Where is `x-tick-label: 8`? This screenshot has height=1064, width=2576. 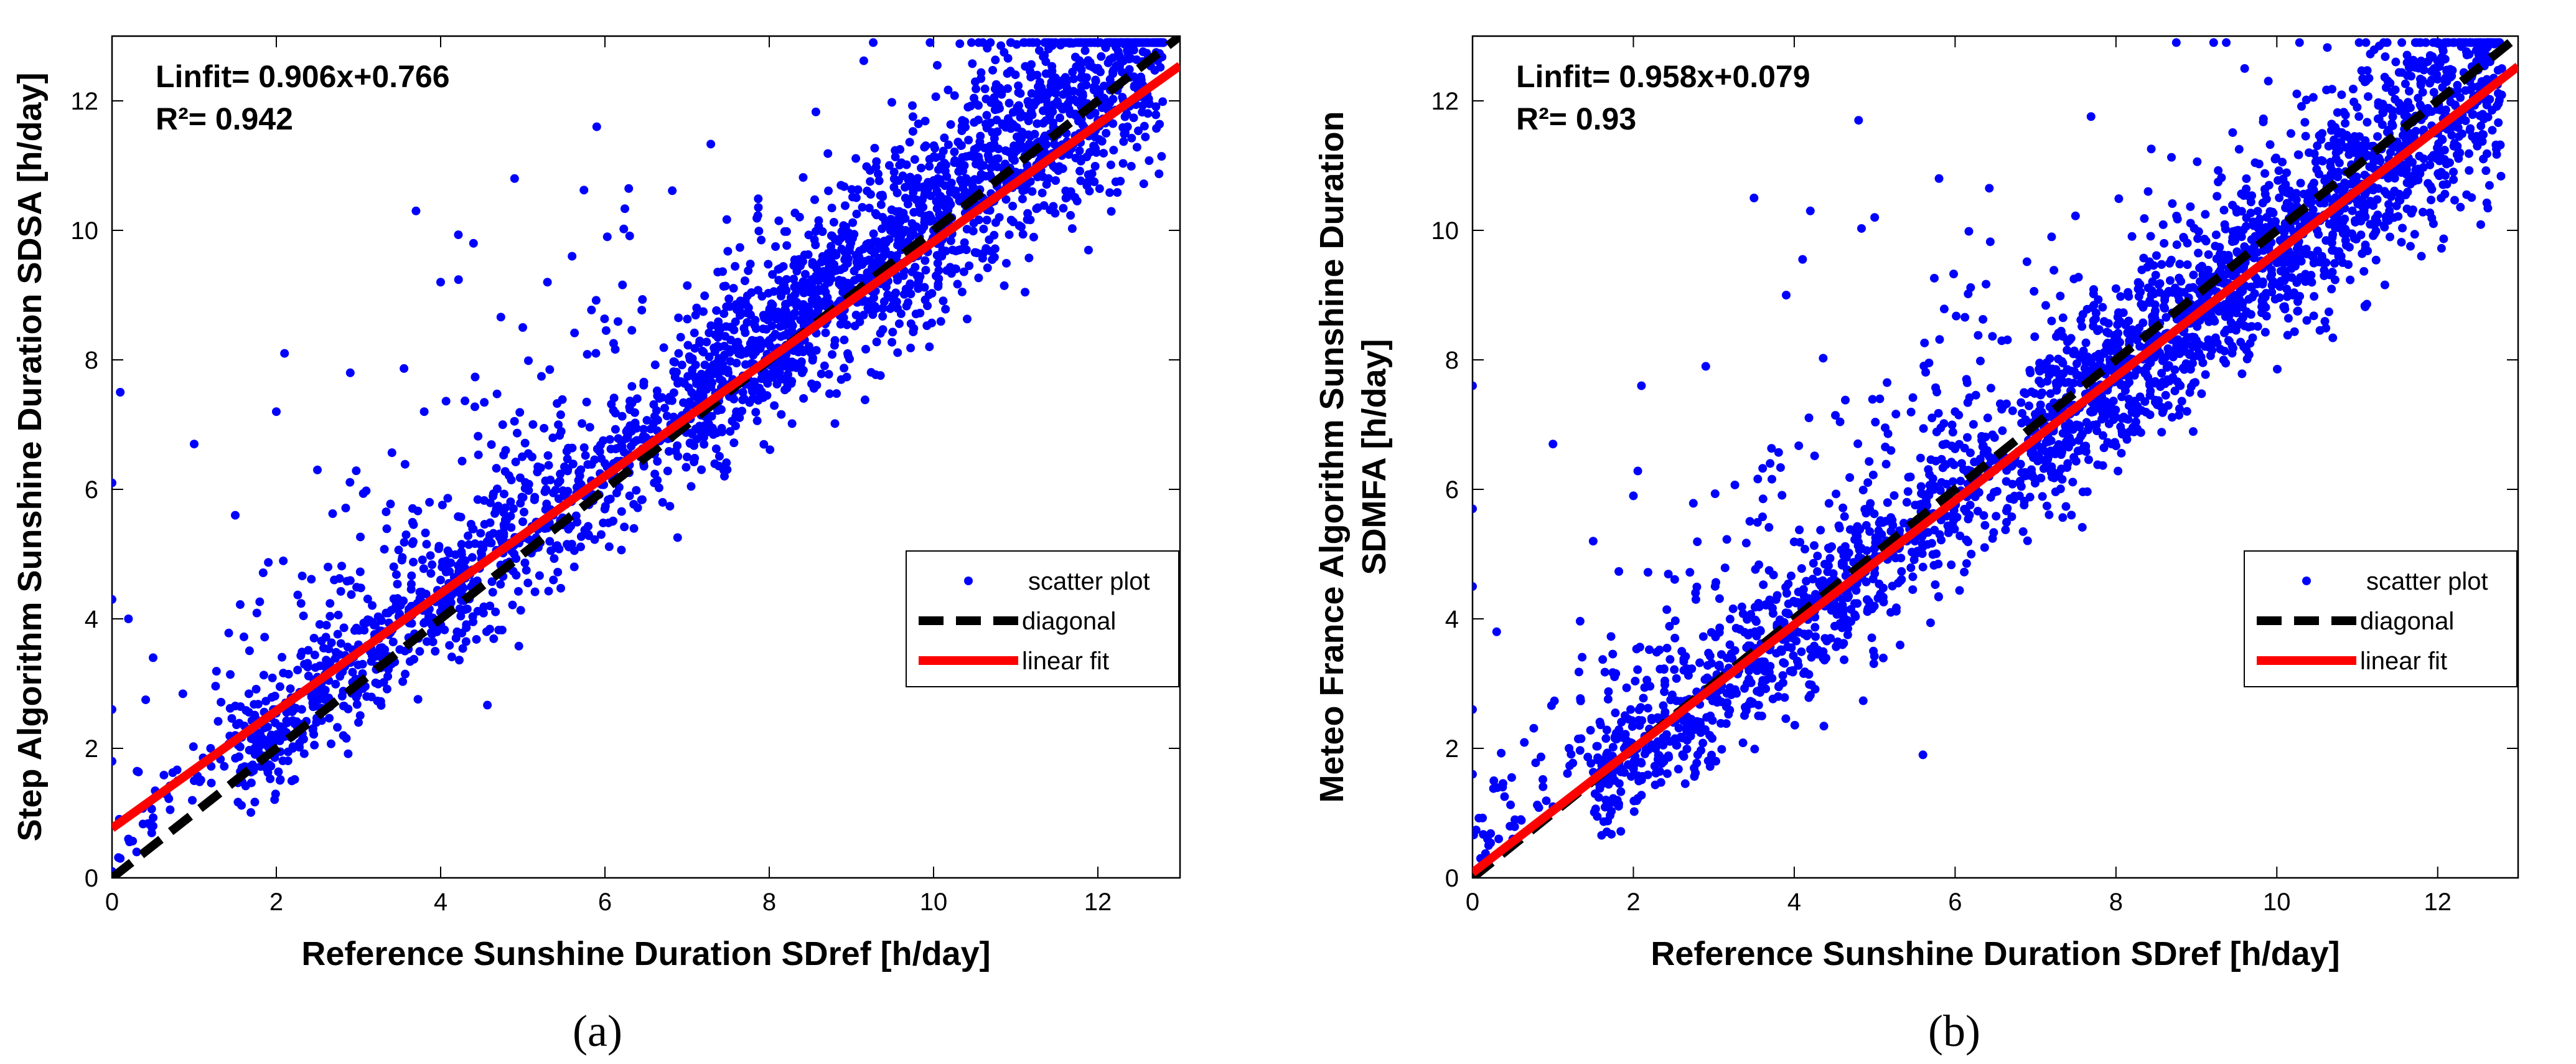 x-tick-label: 8 is located at coordinates (769, 902).